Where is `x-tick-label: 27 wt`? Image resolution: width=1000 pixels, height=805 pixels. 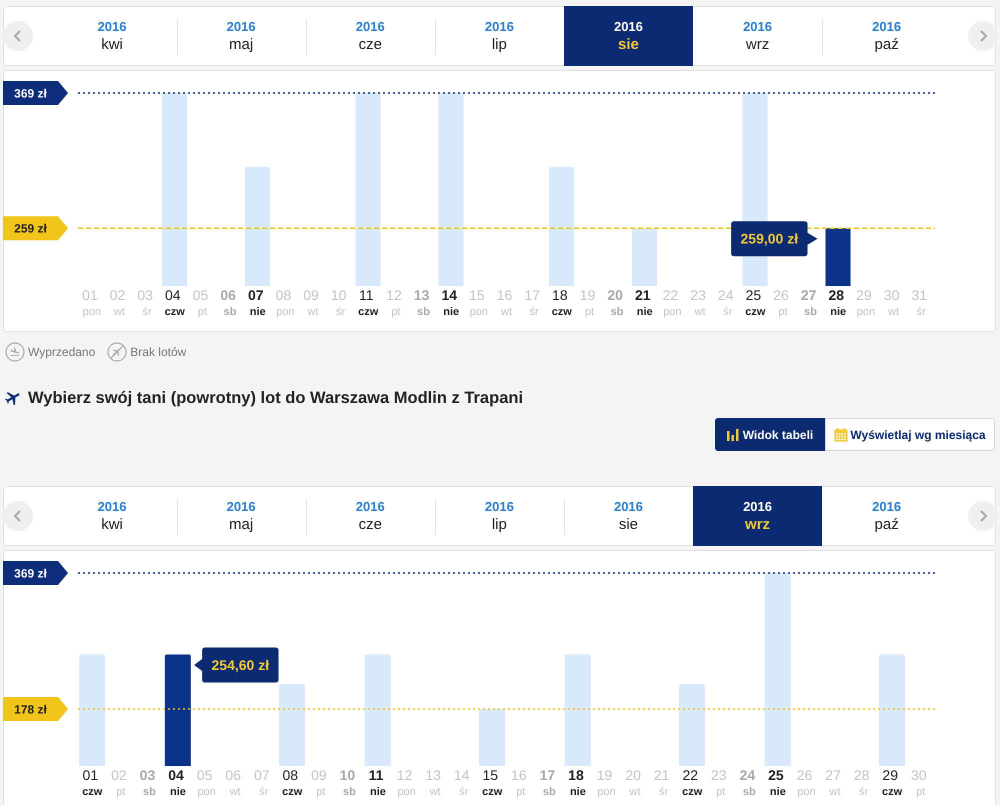
x-tick-label: 27 wt is located at coordinates (835, 782).